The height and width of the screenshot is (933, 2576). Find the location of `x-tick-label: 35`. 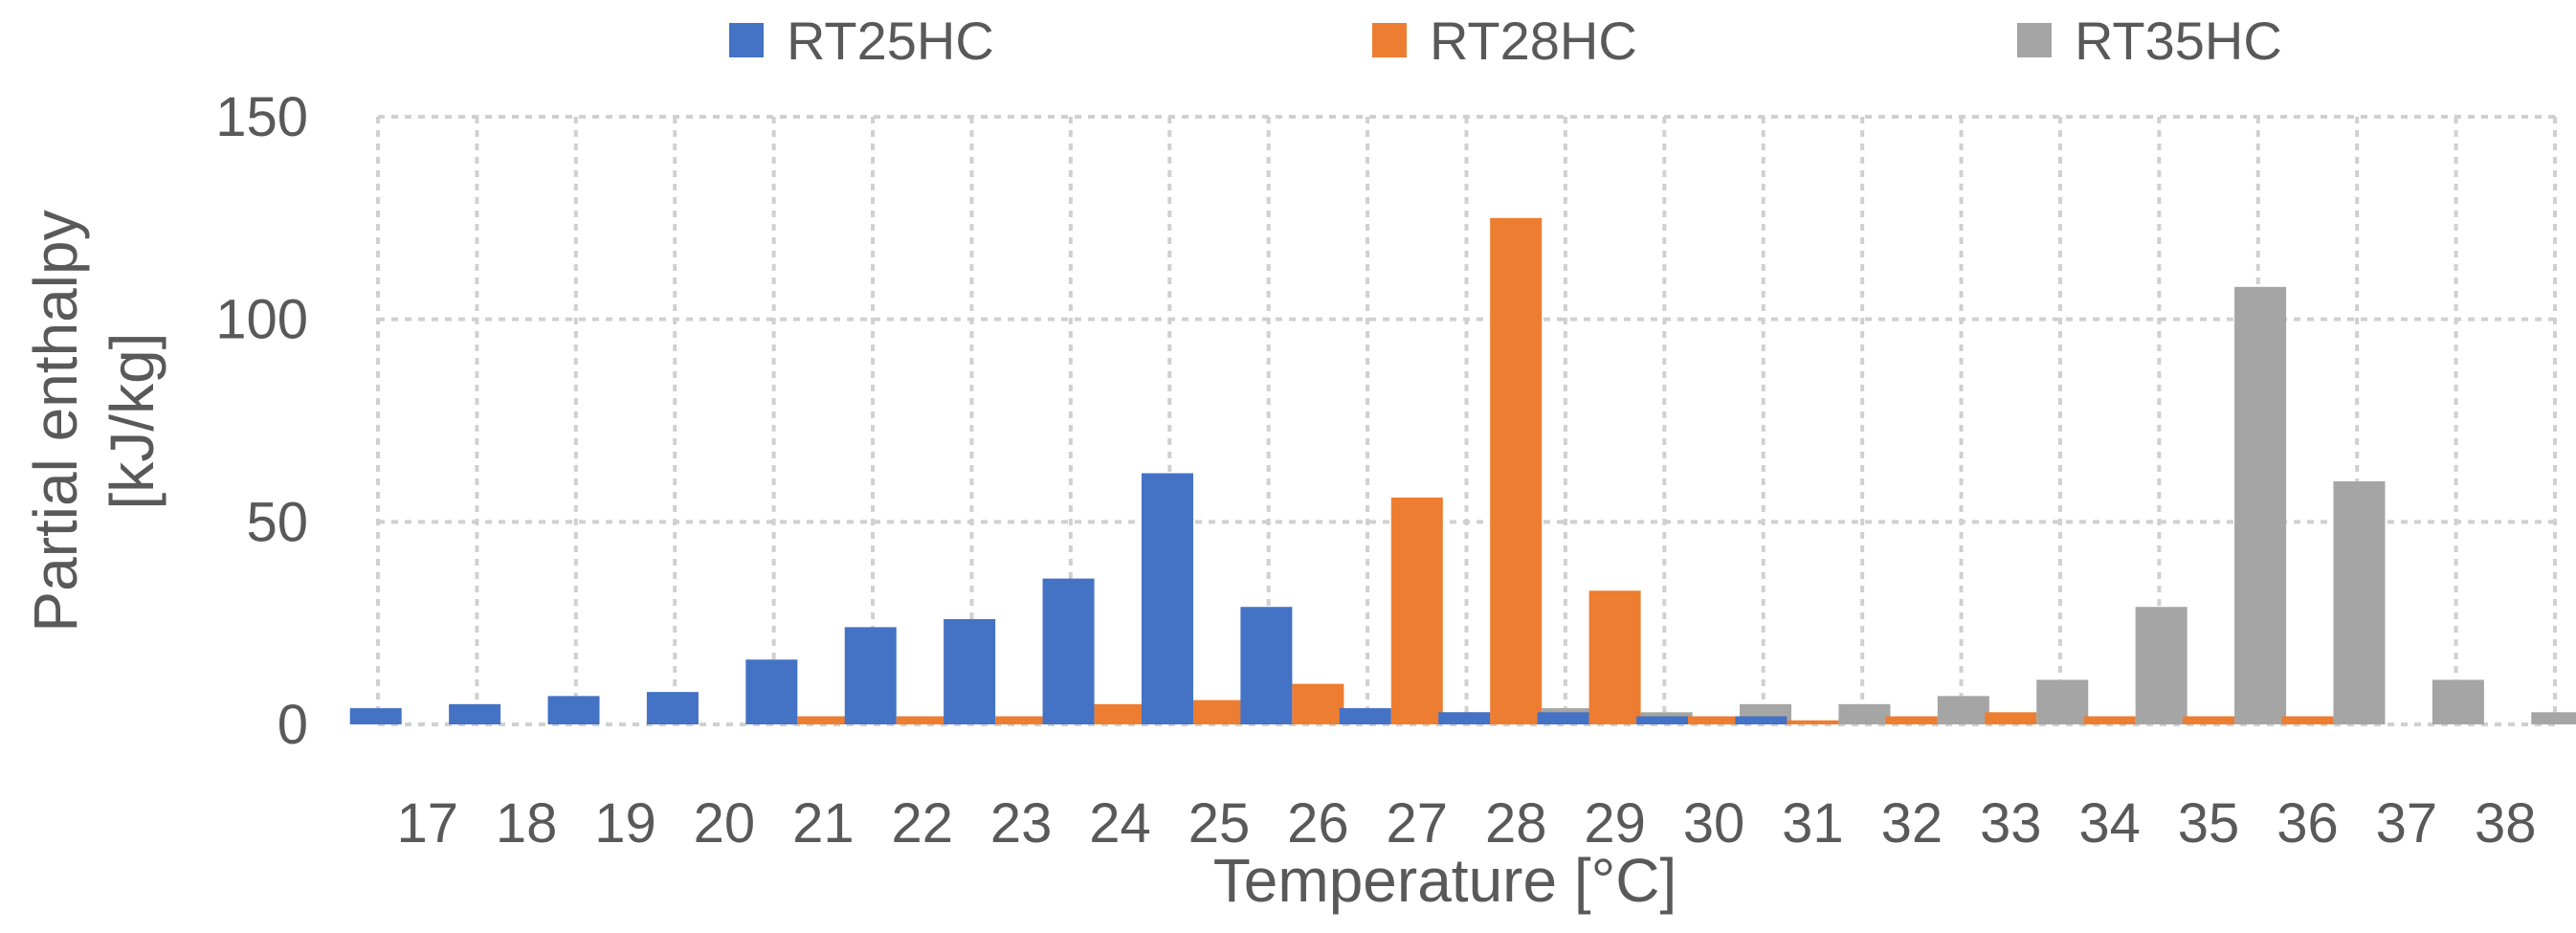

x-tick-label: 35 is located at coordinates (2209, 823).